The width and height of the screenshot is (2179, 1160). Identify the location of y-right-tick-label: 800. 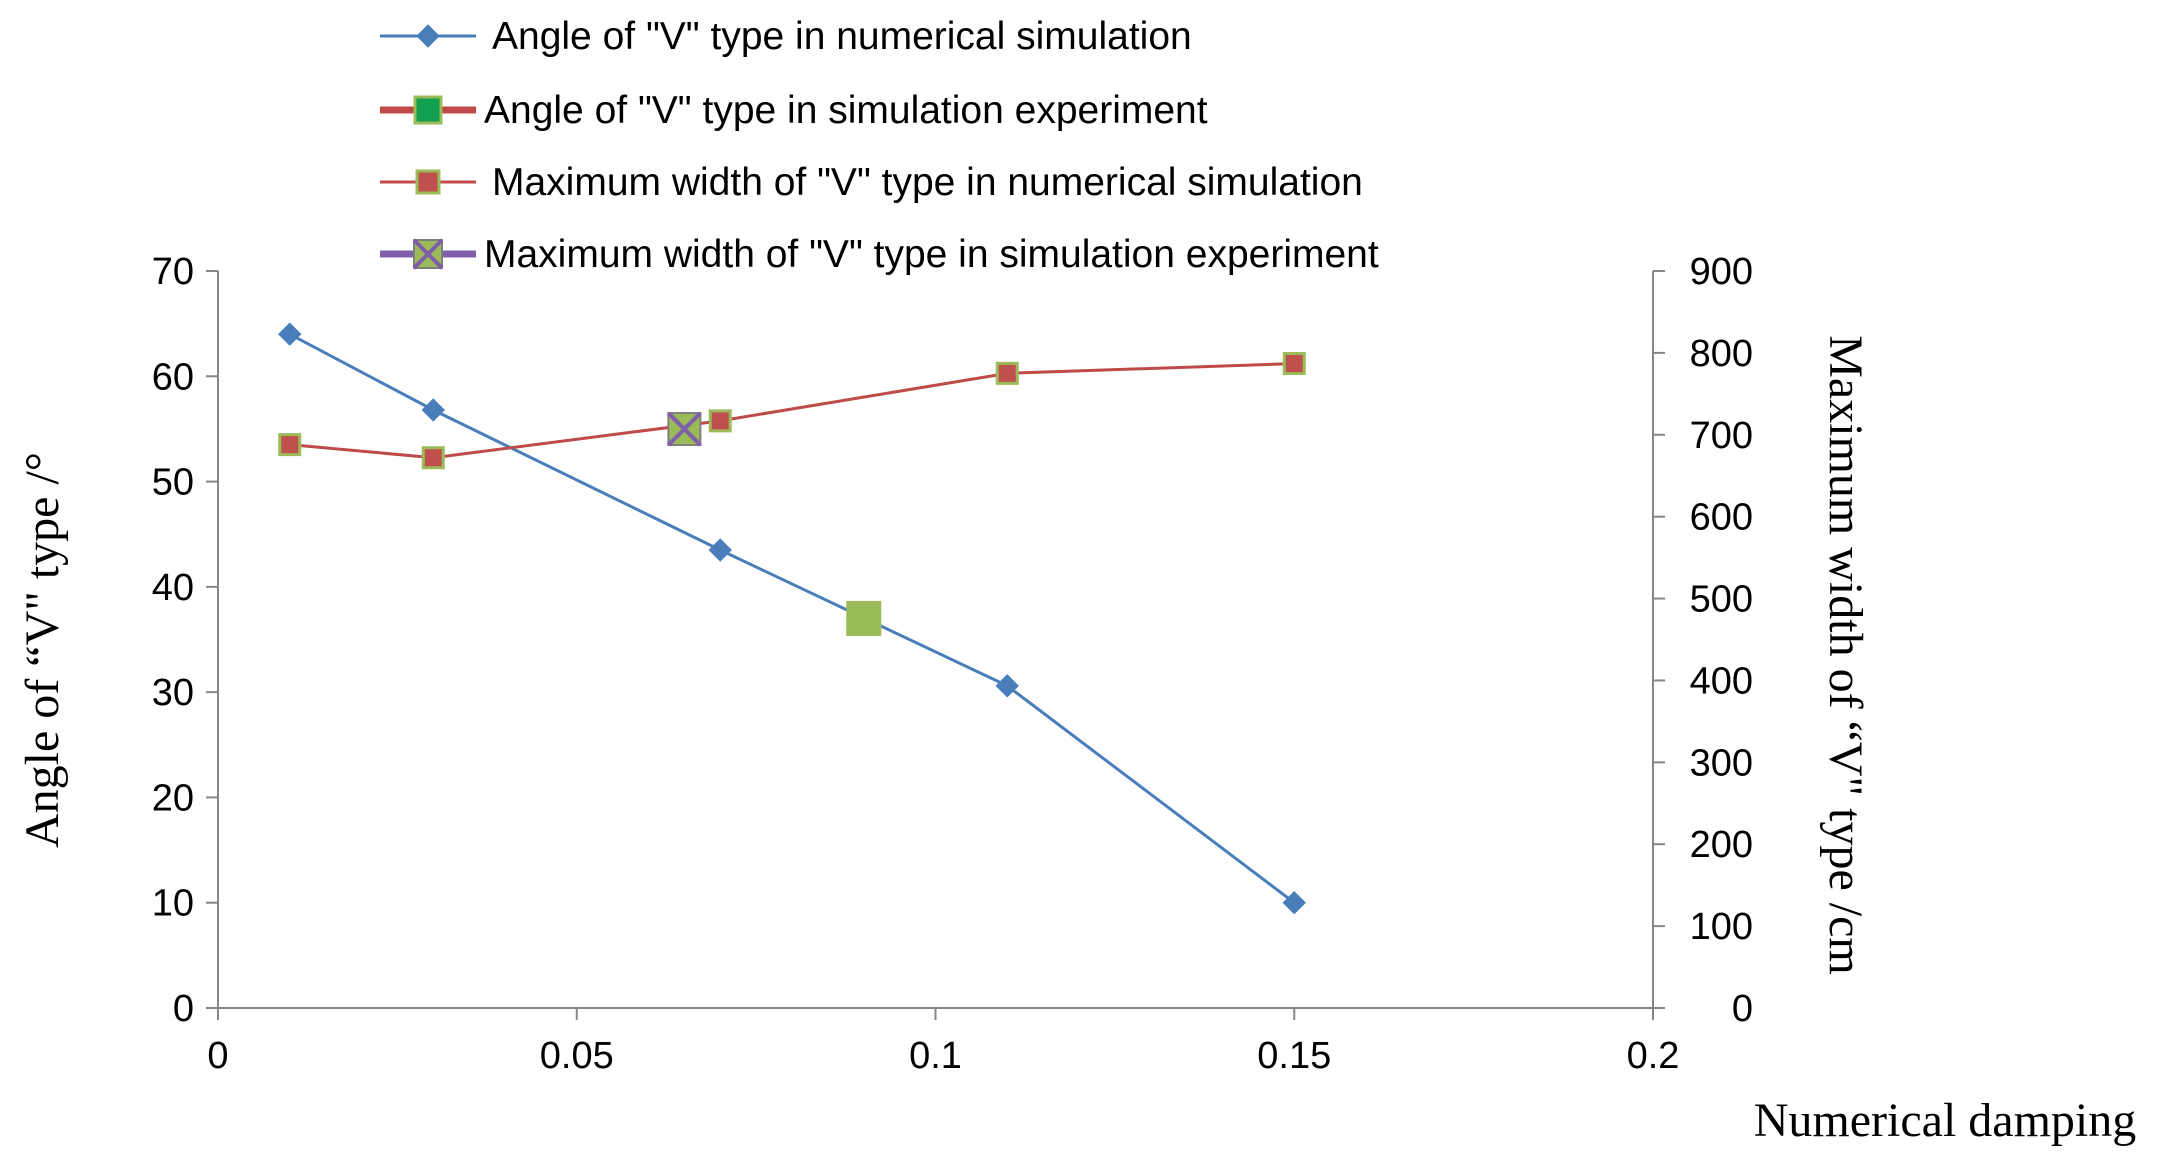
(1721, 354).